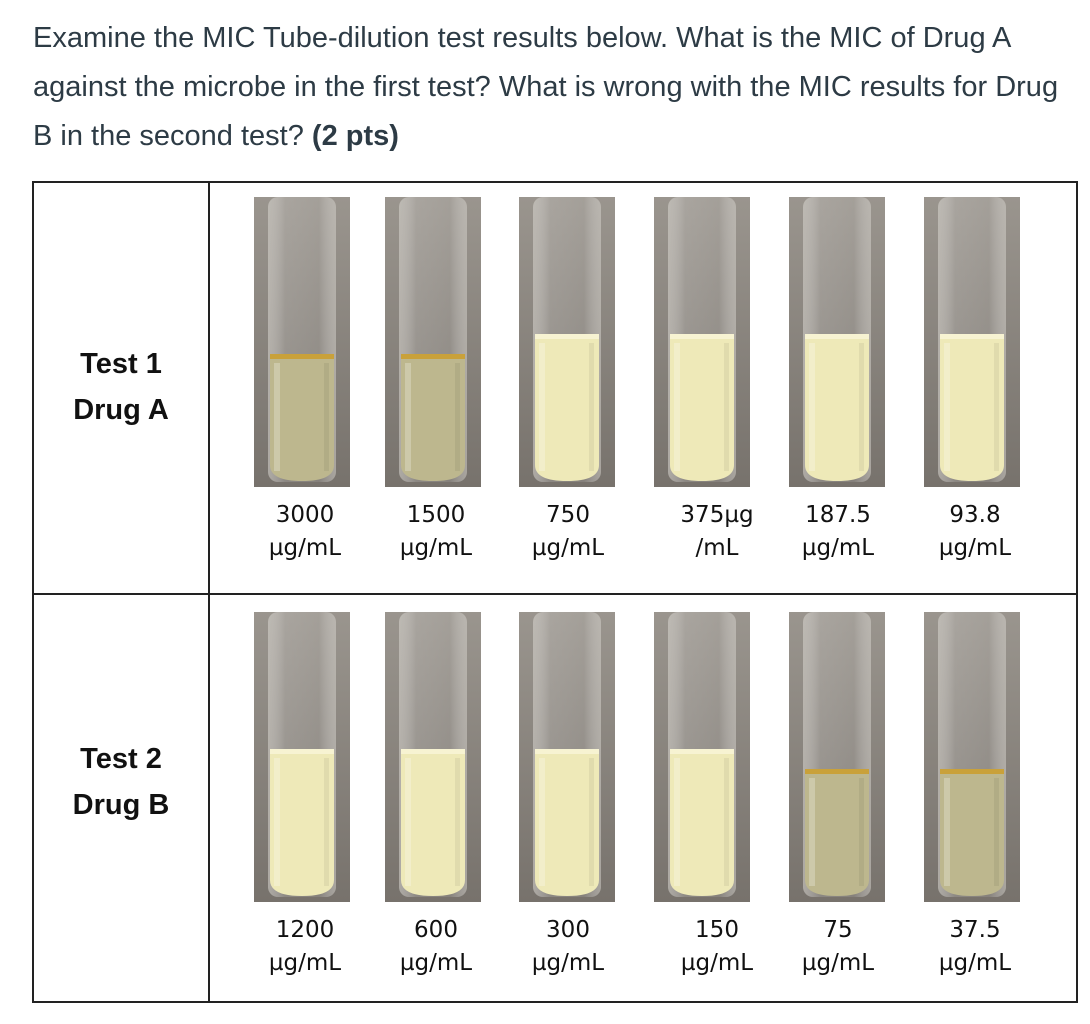 This screenshot has width=1090, height=1024. Describe the element at coordinates (568, 515) in the screenshot. I see `concentration-value: 750` at that location.